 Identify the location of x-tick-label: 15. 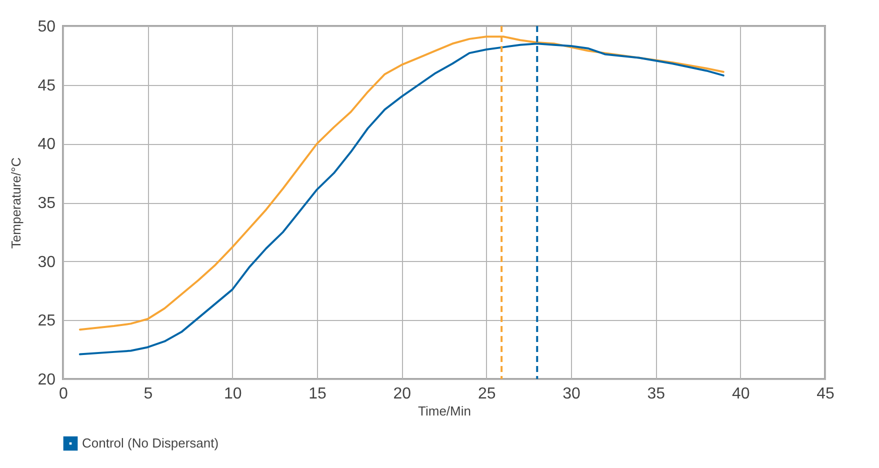
(317, 394).